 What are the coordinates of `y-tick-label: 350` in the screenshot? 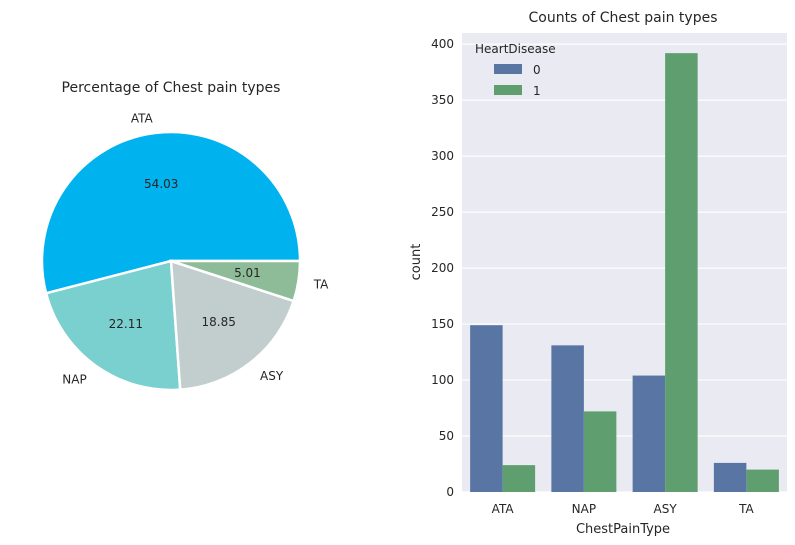 It's located at (442, 100).